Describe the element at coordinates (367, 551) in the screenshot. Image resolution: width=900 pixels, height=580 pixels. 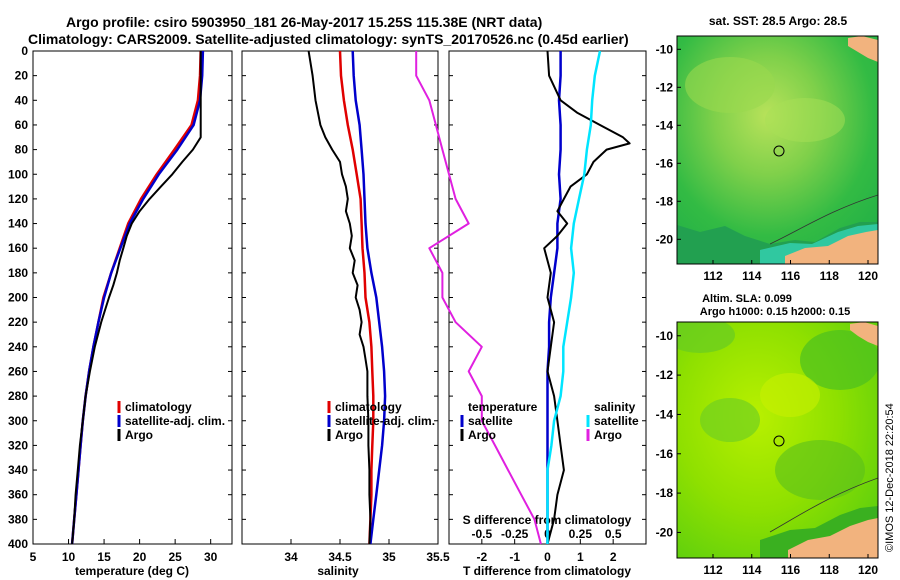
I see `salinity-tick-labels: 34 34.5 35 35.5` at that location.